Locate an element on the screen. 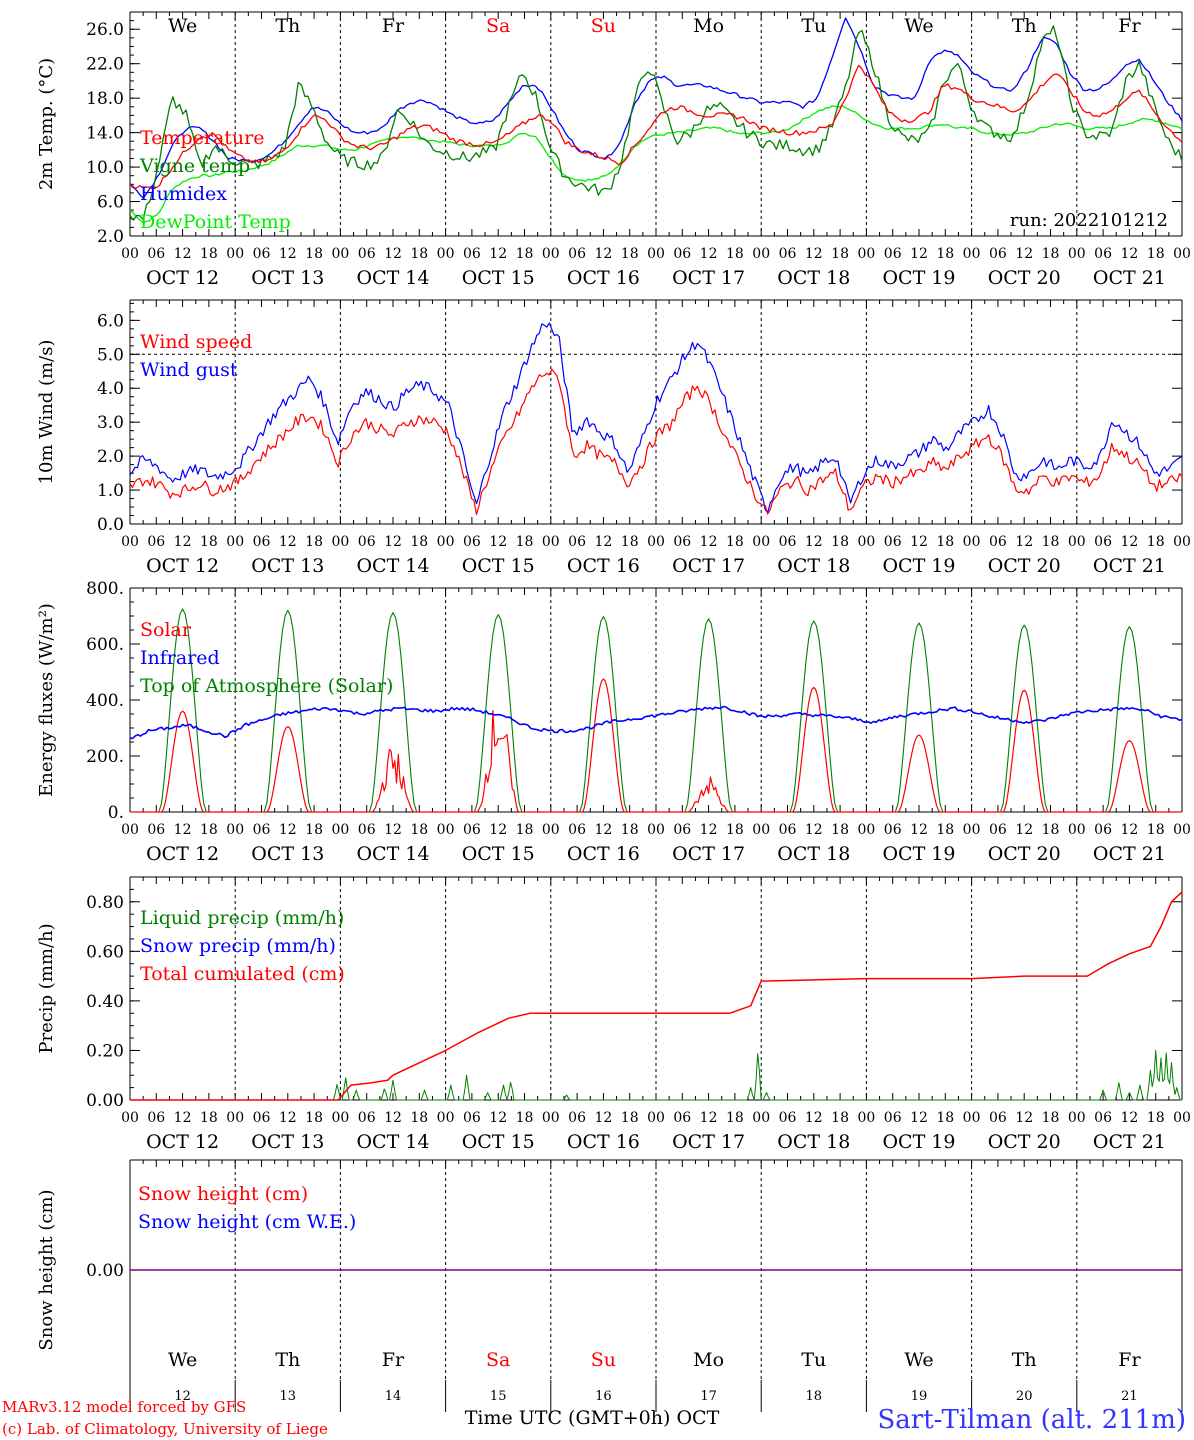 The image size is (1194, 1440). series-vigne-temp is located at coordinates (656, 123).